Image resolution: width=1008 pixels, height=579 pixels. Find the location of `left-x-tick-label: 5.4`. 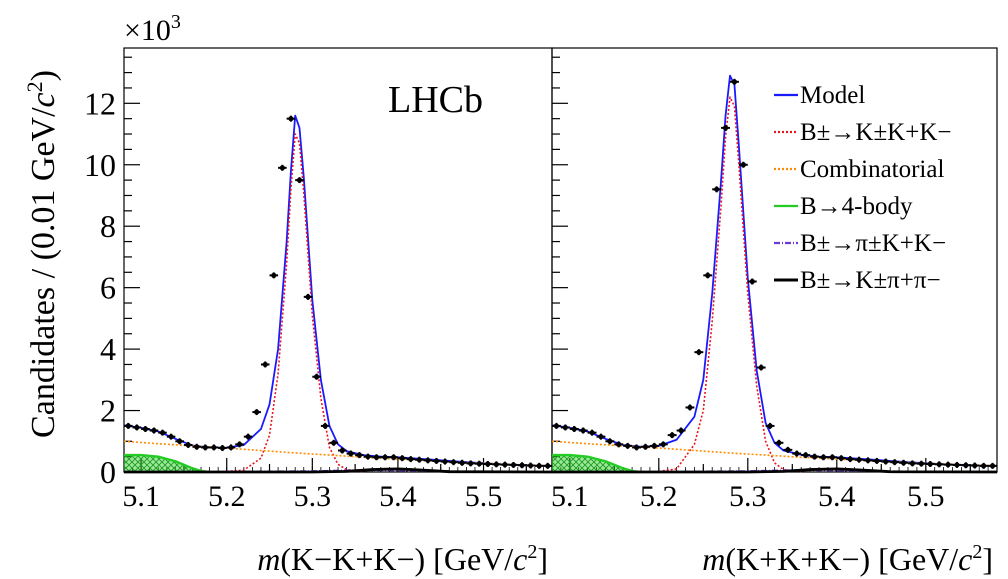

left-x-tick-label: 5.4 is located at coordinates (398, 496).